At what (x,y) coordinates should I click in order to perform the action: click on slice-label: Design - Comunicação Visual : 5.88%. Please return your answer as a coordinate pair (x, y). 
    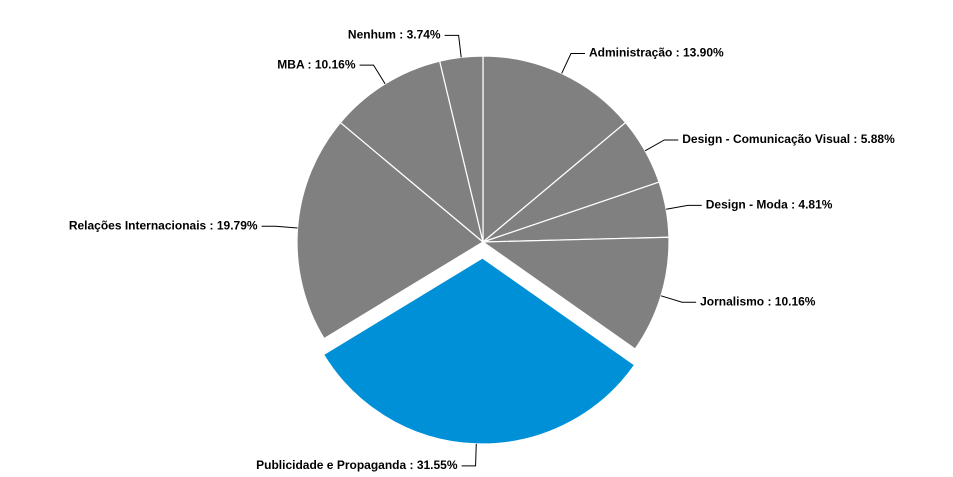
    Looking at the image, I should click on (788, 139).